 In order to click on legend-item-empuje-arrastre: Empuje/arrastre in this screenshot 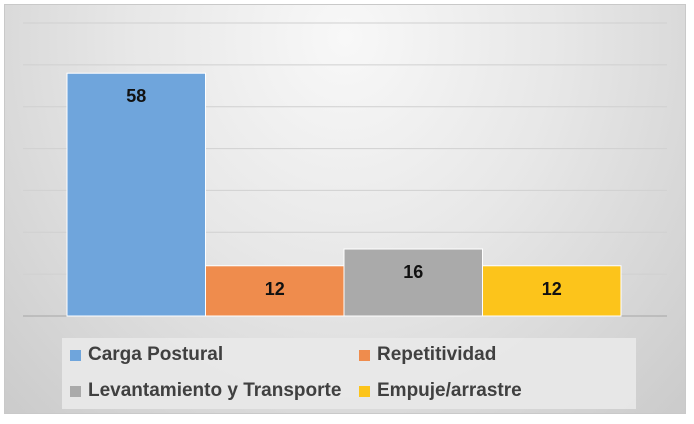, I will do `click(440, 391)`.